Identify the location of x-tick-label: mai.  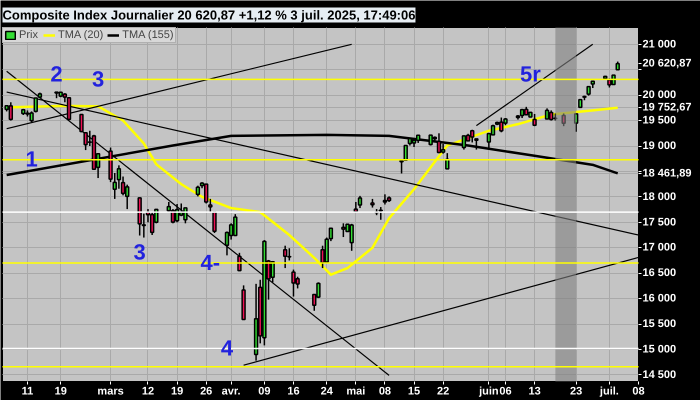
(356, 392).